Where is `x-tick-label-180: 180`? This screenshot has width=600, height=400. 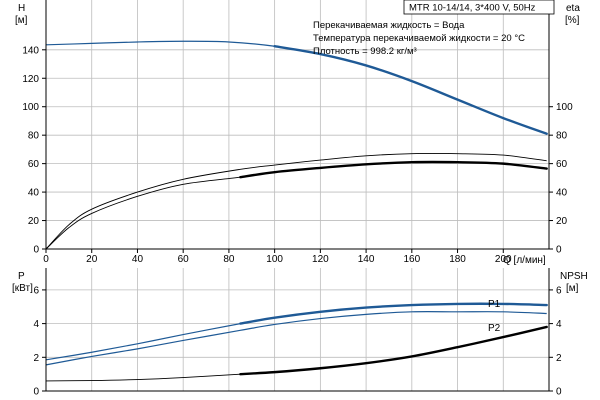 x-tick-label-180: 180 is located at coordinates (457, 259).